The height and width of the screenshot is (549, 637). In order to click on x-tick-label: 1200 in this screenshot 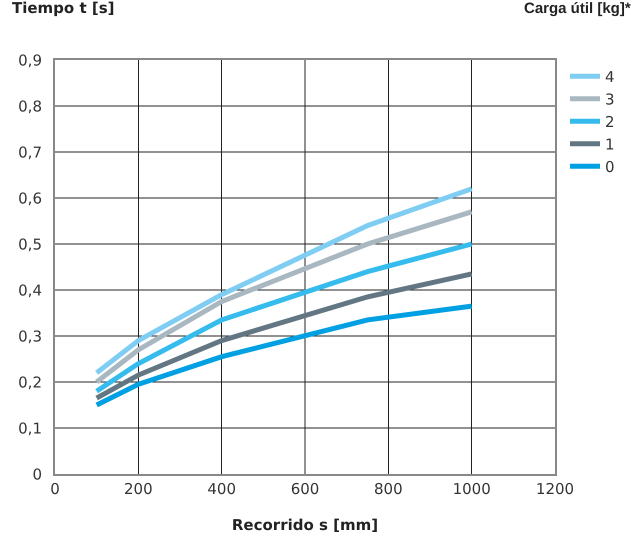, I will do `click(555, 489)`.